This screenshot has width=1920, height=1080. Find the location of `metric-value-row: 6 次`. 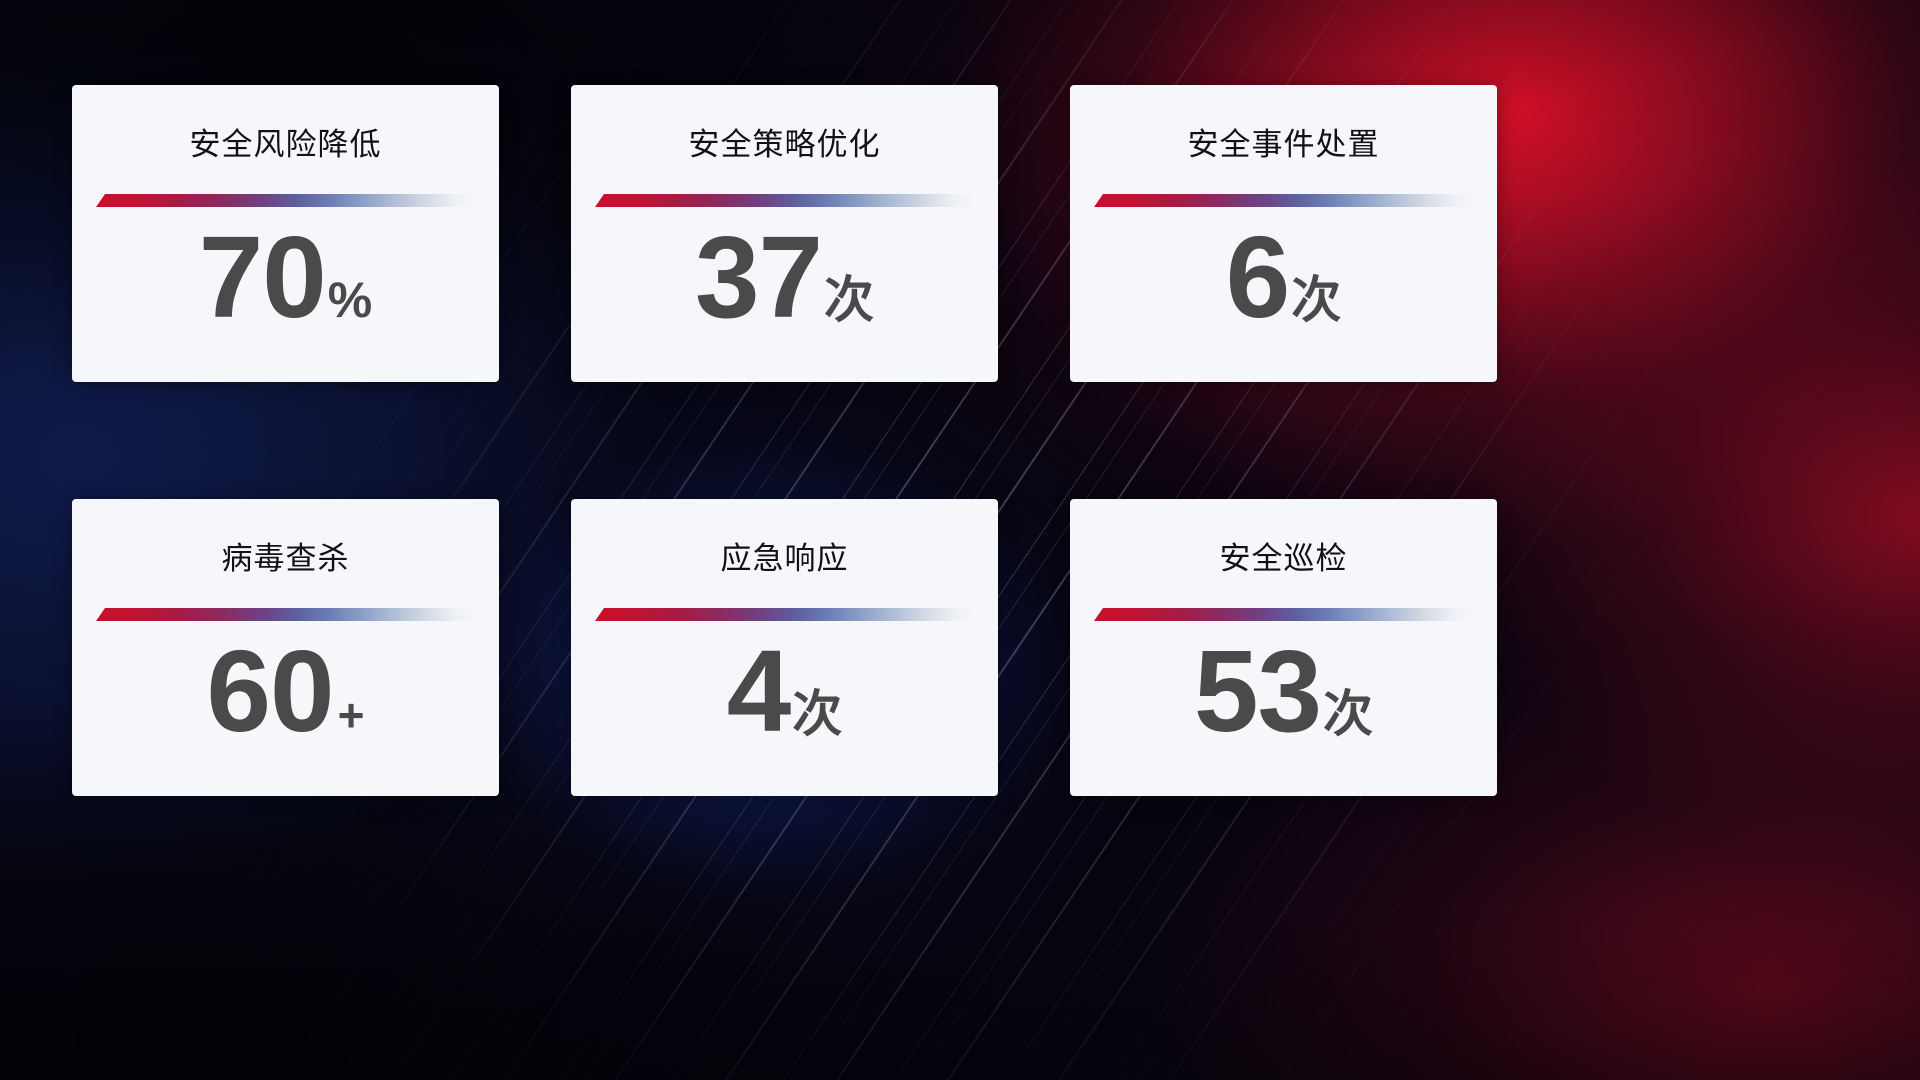

metric-value-row: 6 次 is located at coordinates (1283, 276).